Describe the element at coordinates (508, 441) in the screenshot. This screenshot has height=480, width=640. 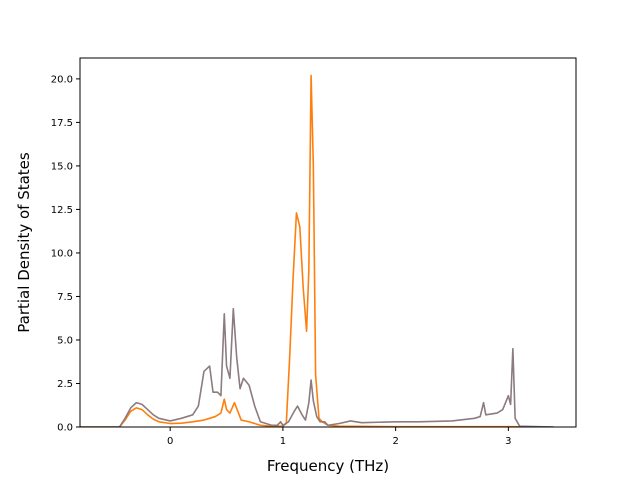
I see `x-tick-label: 3` at that location.